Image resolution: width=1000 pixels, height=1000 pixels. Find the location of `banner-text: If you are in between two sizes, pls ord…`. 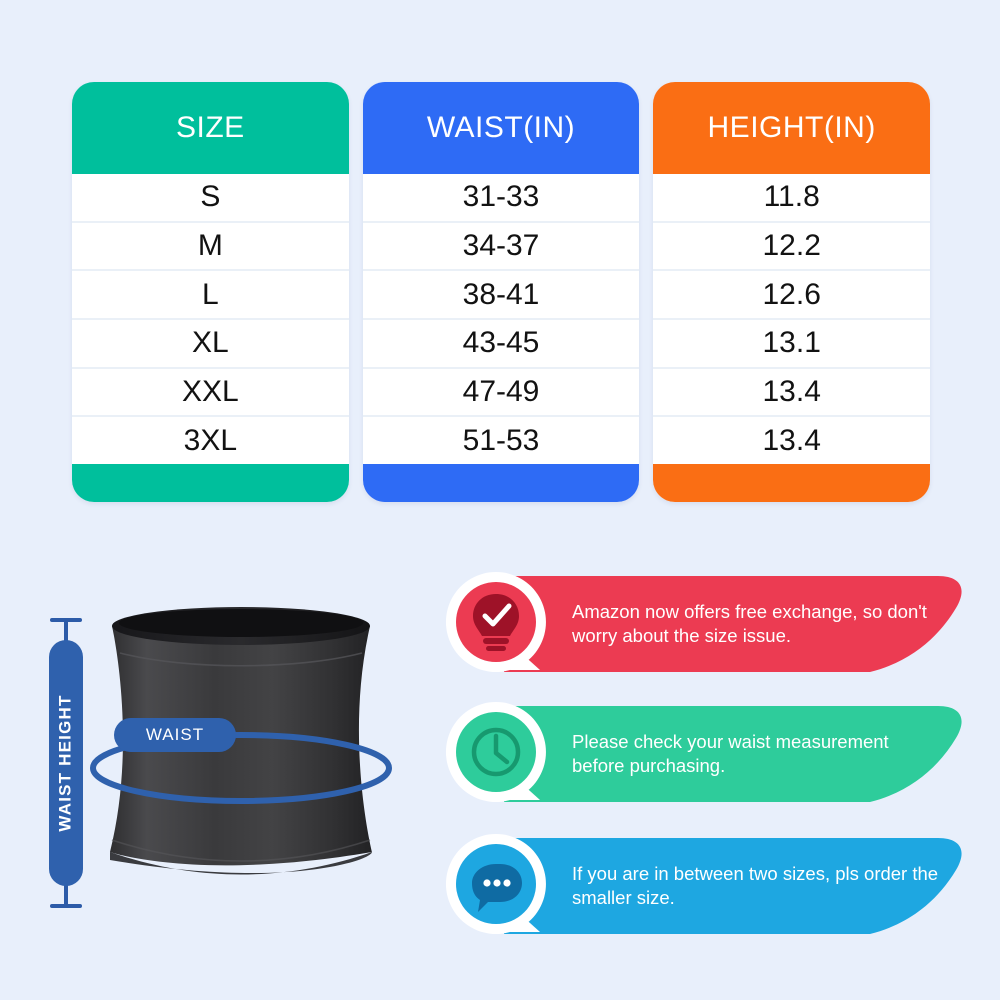

banner-text: If you are in between two sizes, pls ord… is located at coordinates (755, 885).